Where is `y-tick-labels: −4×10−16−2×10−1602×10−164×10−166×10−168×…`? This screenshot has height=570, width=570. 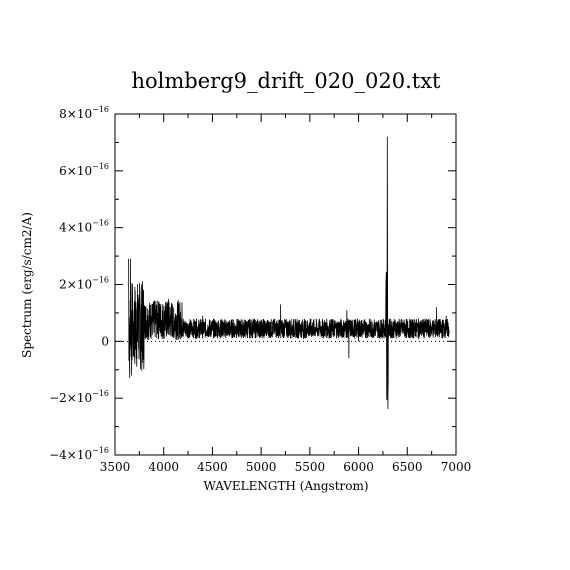 y-tick-labels: −4×10−16−2×10−1602×10−164×10−166×10−168×… is located at coordinates (79, 283).